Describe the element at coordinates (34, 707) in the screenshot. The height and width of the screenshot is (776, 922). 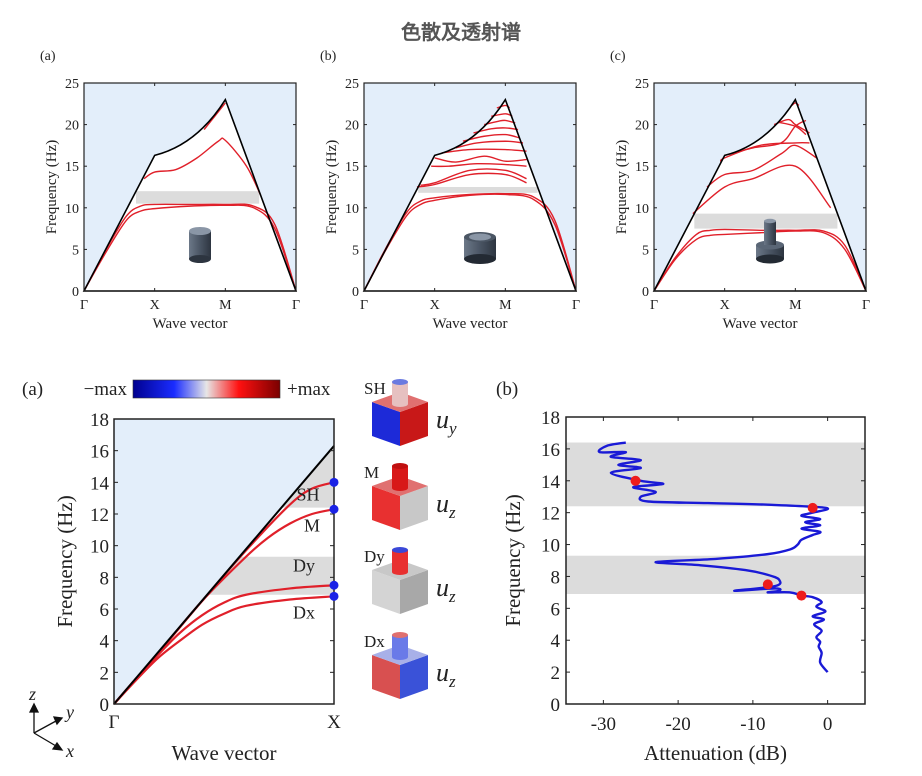
I see `z-arrowhead` at that location.